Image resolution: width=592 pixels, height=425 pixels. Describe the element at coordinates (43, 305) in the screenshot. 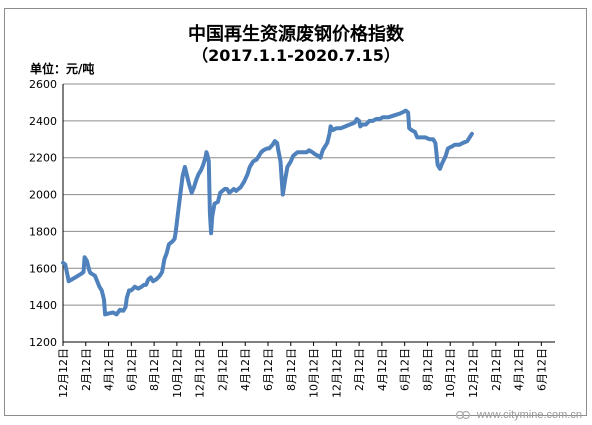

I see `y-tick-label: 1400` at that location.